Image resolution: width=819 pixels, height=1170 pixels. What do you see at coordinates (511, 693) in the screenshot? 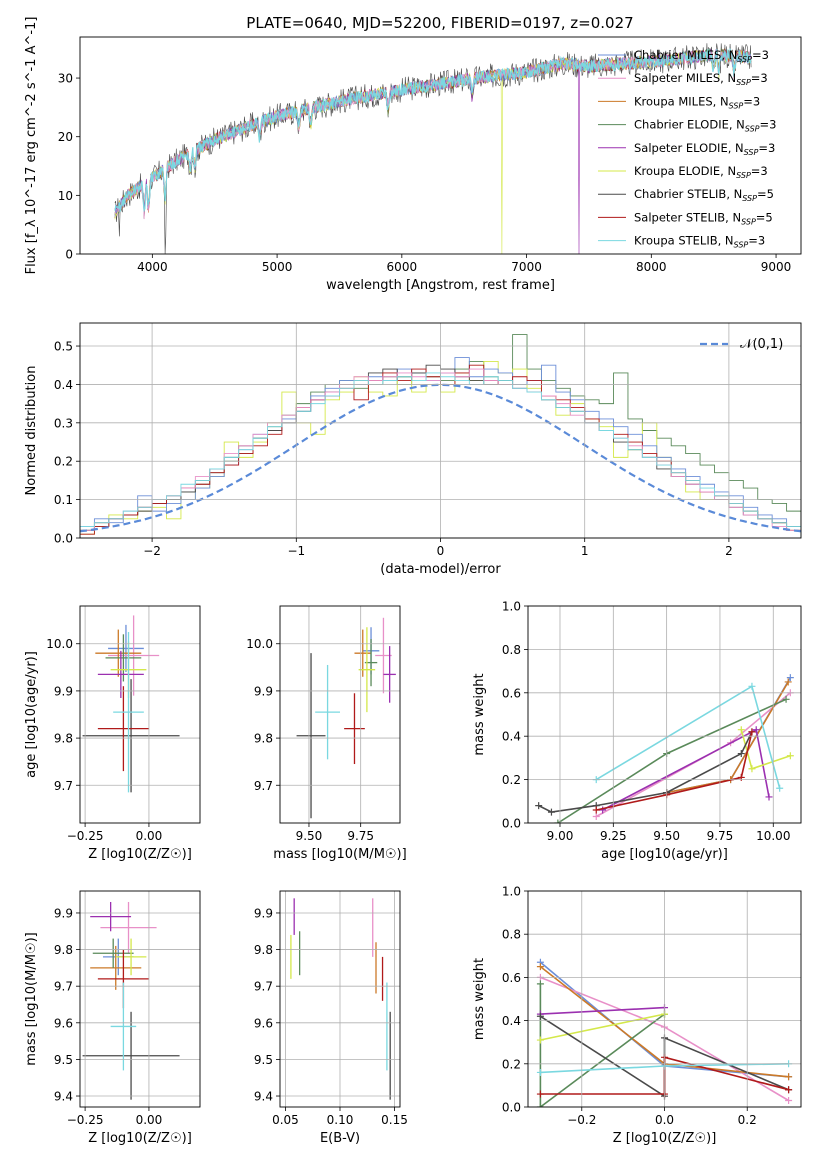
I see `y-tick-label: 0.6` at bounding box center [511, 693].